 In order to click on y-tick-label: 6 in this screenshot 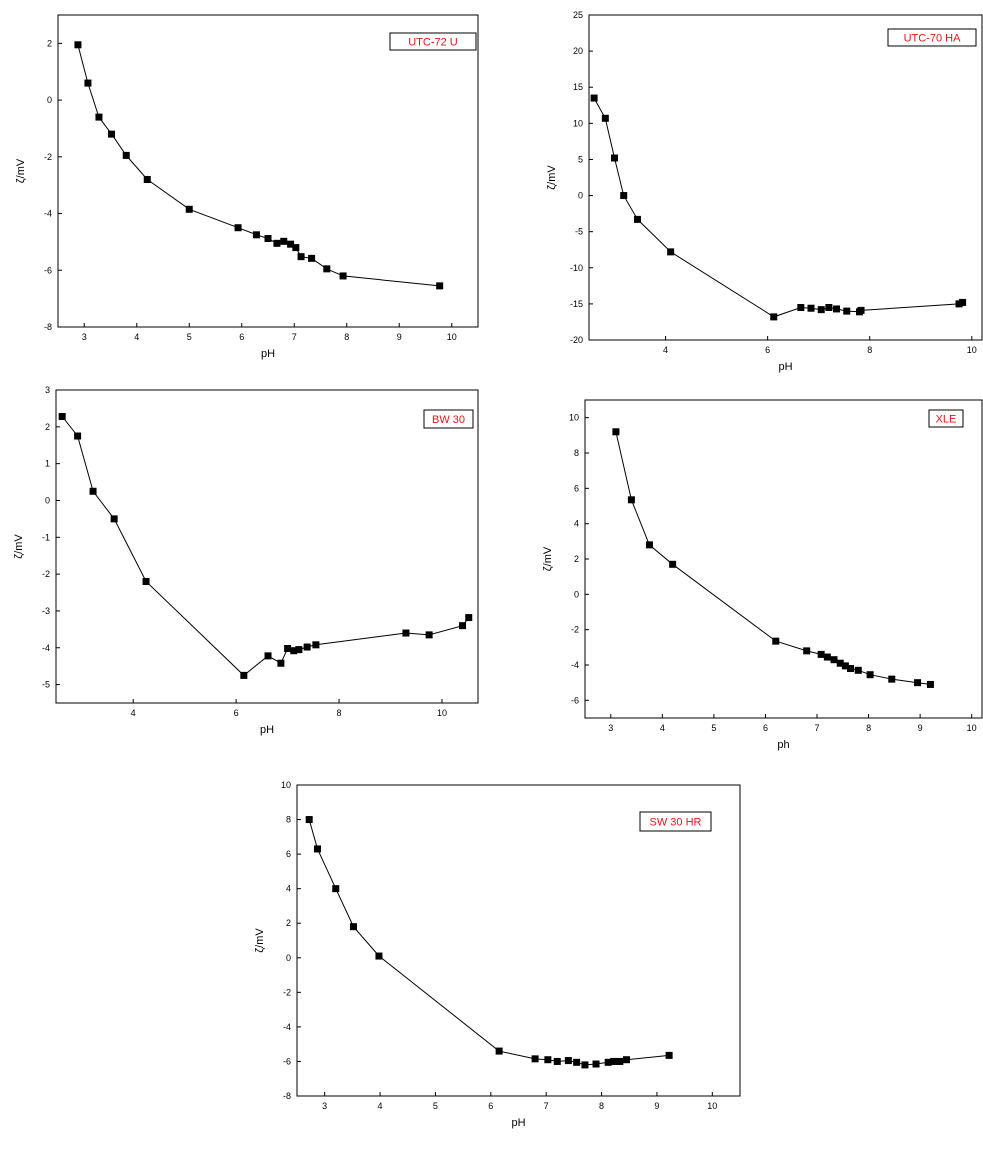, I will do `click(288, 854)`.